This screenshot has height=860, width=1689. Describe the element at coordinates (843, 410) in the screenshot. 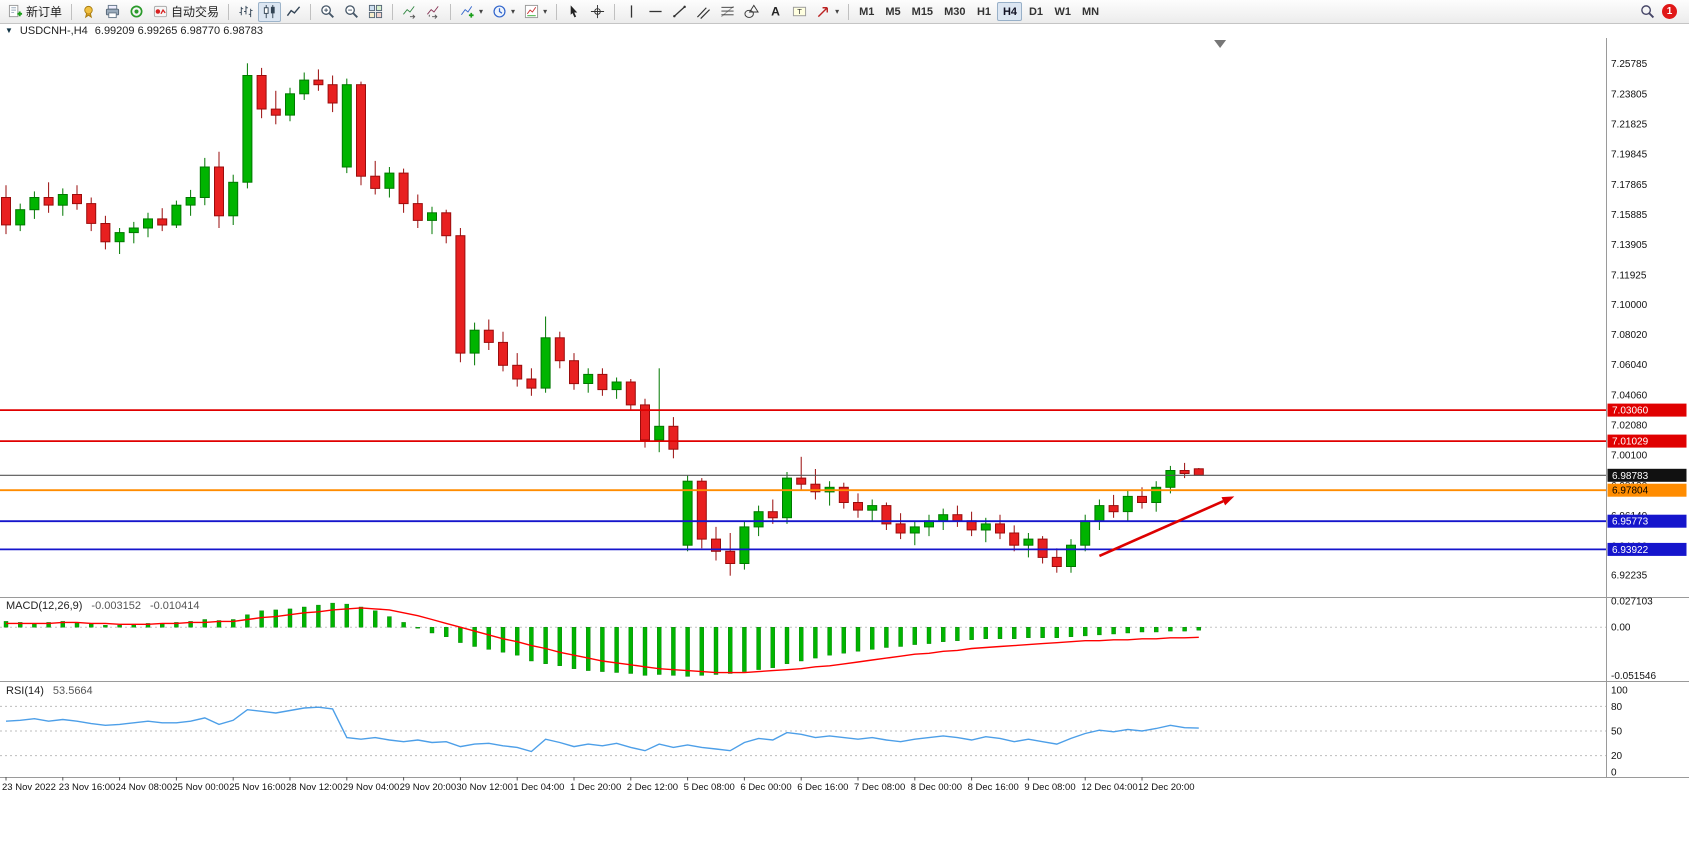

I see `resistance-line: 7.03060` at that location.